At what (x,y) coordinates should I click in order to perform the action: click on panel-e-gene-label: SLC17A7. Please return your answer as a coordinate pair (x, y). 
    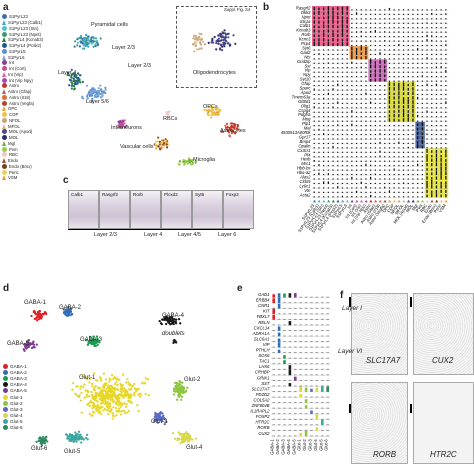
    Looking at the image, I should click on (261, 388).